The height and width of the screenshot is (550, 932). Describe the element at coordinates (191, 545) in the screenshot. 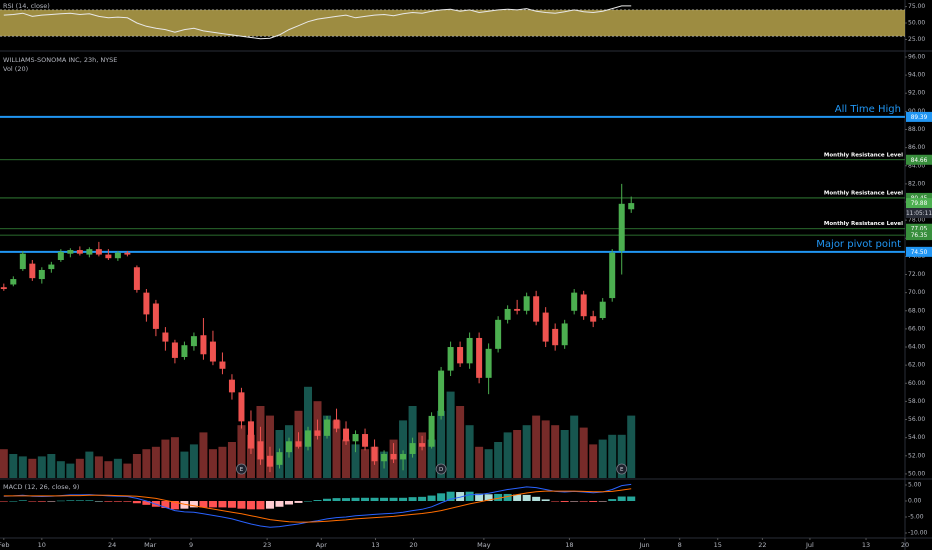

I see `x-tick-label: 9` at that location.